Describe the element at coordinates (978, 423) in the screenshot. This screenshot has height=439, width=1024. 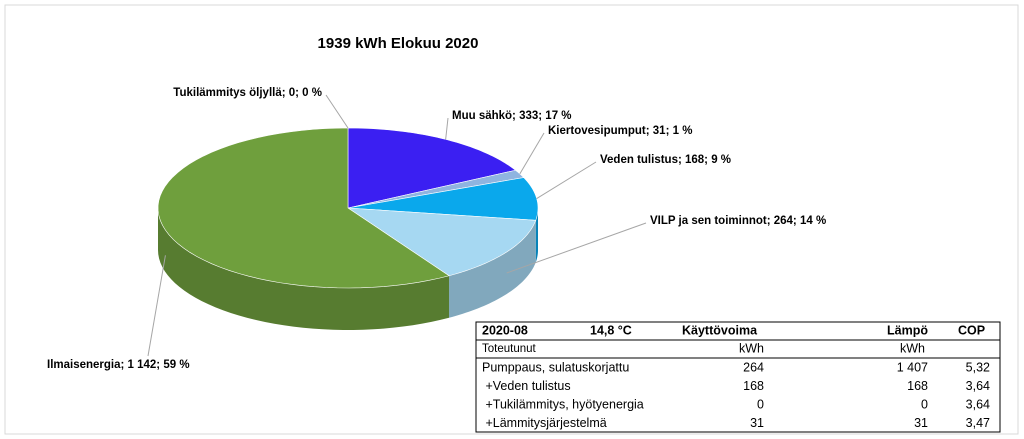
I see `table-cell: 3,47` at that location.